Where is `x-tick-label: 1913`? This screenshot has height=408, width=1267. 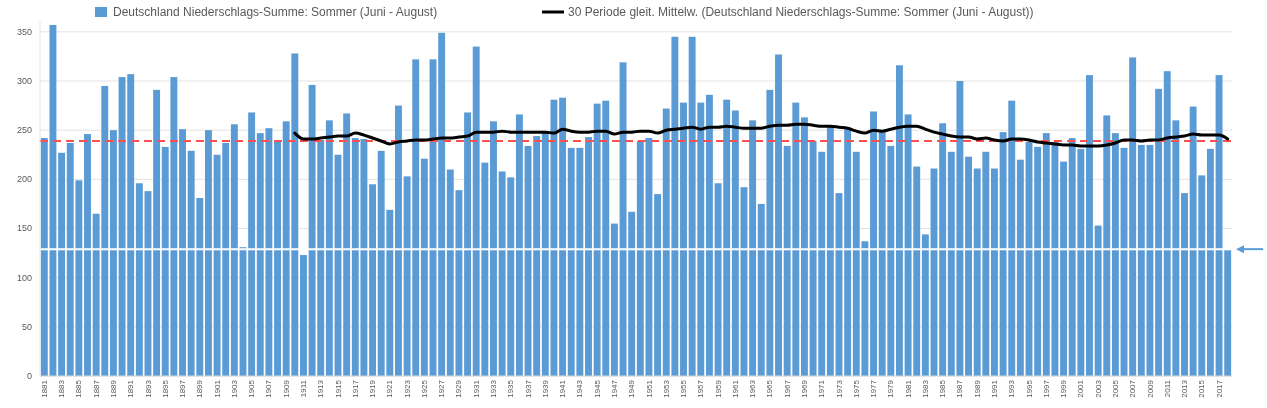
x-tick-label: 1913 is located at coordinates (321, 388).